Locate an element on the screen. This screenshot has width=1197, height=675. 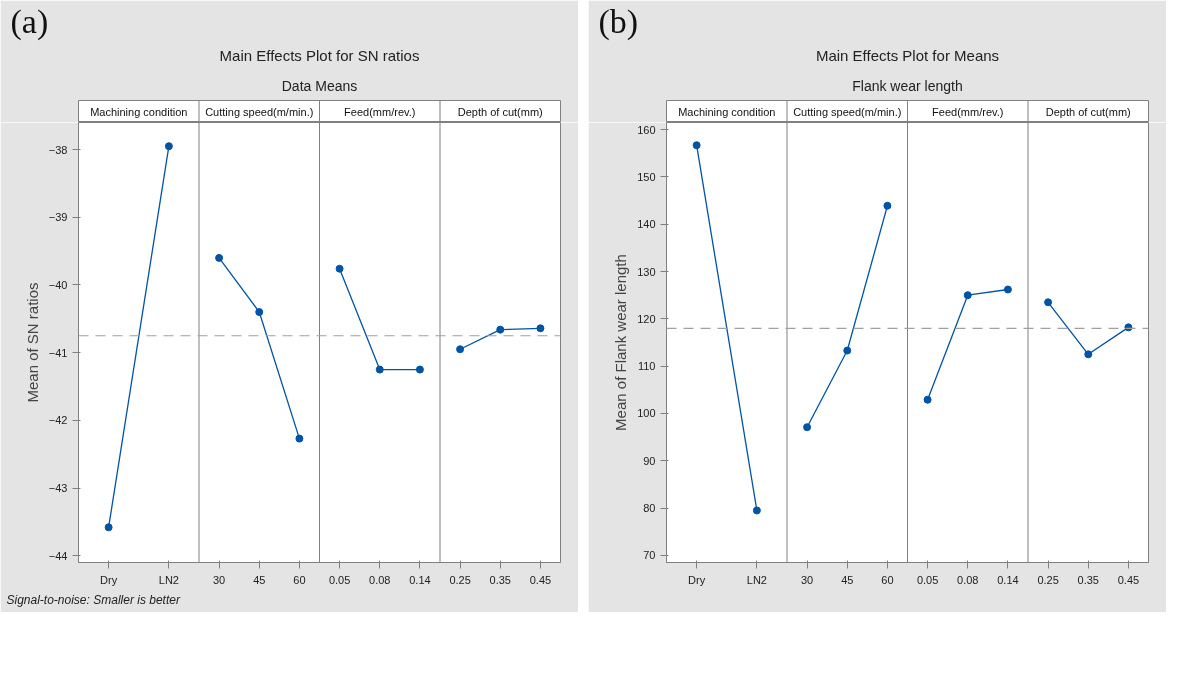
chart-title: Main Effects Plot for SN ratios is located at coordinates (319, 55).